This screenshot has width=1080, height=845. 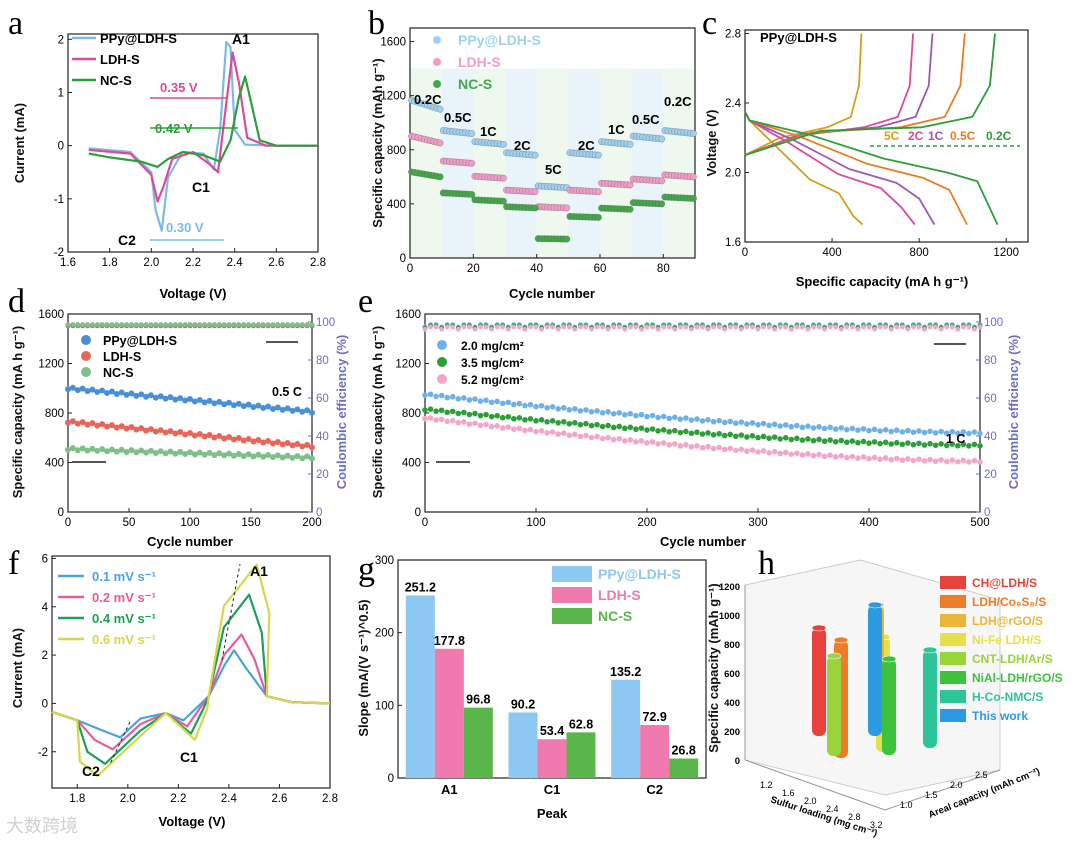 I want to click on e-y2label: Coulombic efficiency (%), so click(x=1013, y=412).